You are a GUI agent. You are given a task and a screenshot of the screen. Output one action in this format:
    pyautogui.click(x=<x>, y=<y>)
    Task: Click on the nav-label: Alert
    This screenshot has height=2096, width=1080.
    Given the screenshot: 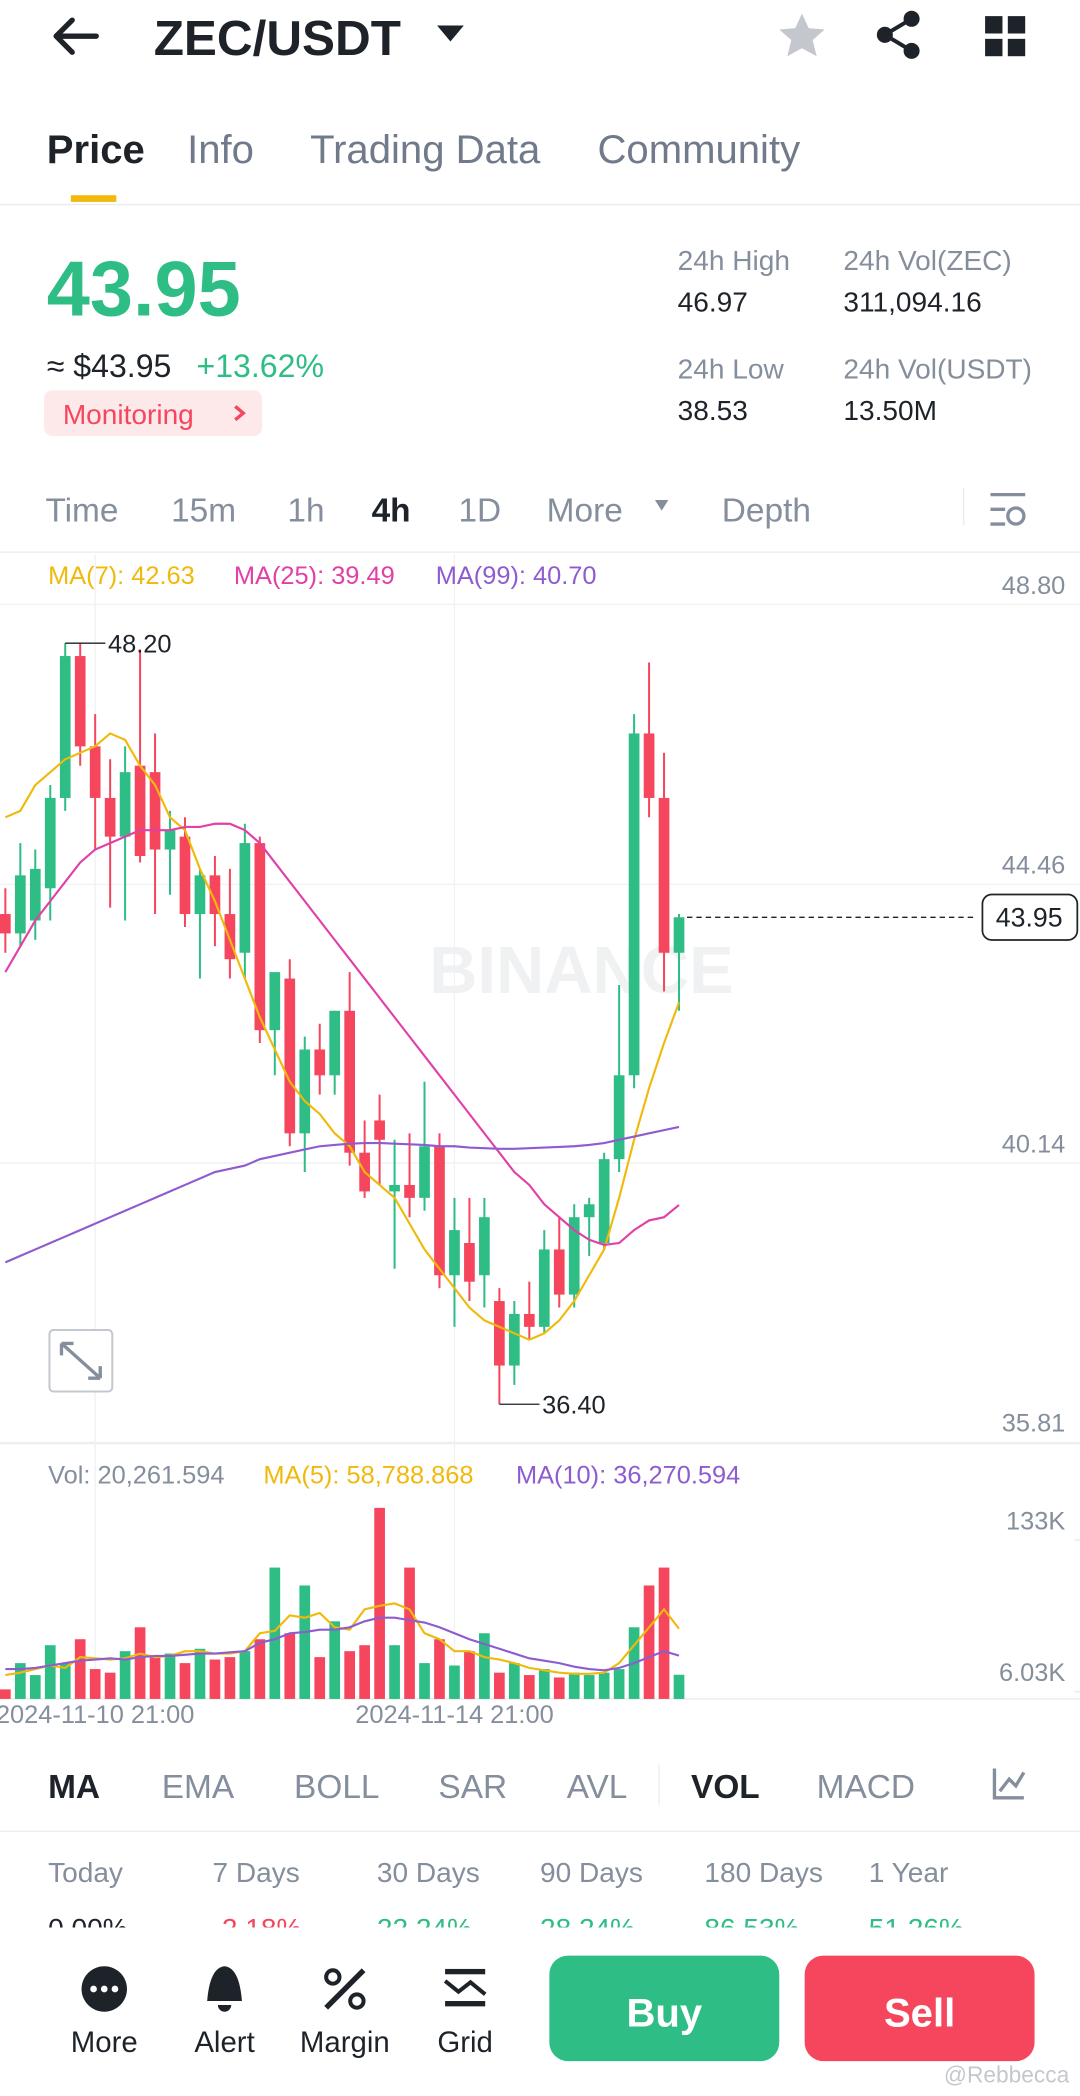 What is the action you would take?
    pyautogui.click(x=224, y=2042)
    